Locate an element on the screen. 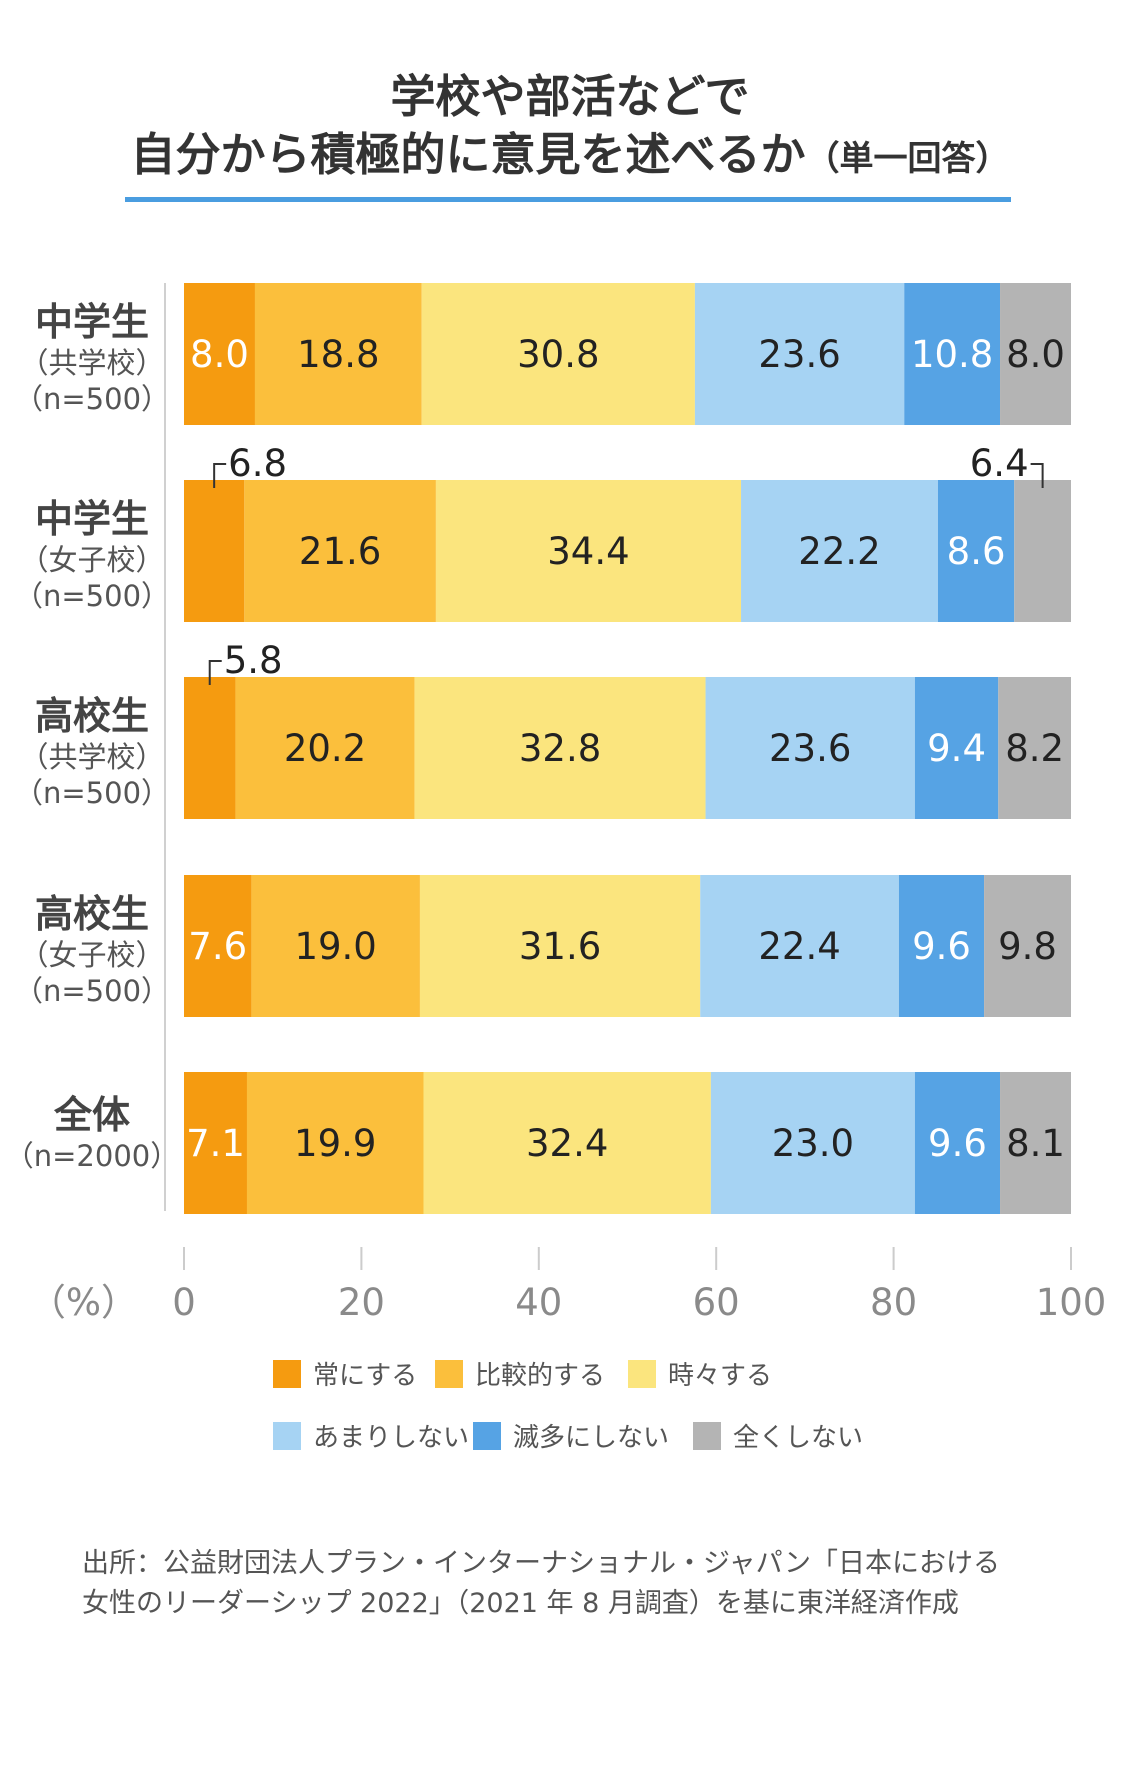  x-tick-label: 100 is located at coordinates (1071, 1302).